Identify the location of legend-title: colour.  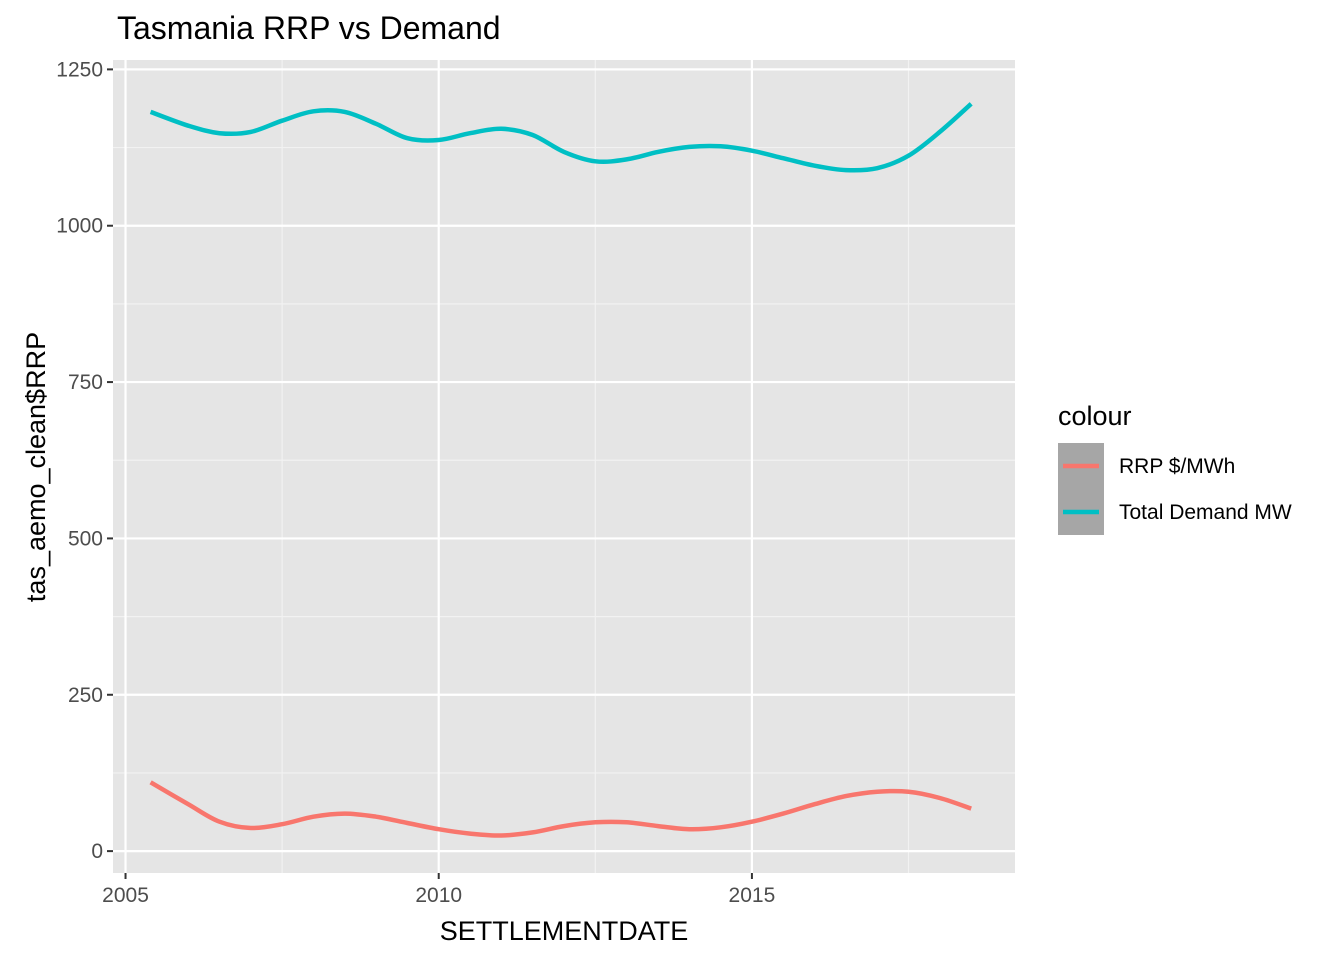
(1095, 416).